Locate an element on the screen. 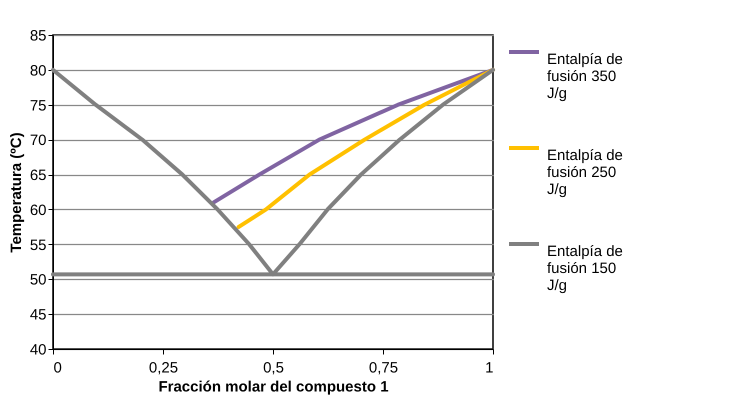  y-axis-title: Temperatura (ºC) is located at coordinates (16, 192).